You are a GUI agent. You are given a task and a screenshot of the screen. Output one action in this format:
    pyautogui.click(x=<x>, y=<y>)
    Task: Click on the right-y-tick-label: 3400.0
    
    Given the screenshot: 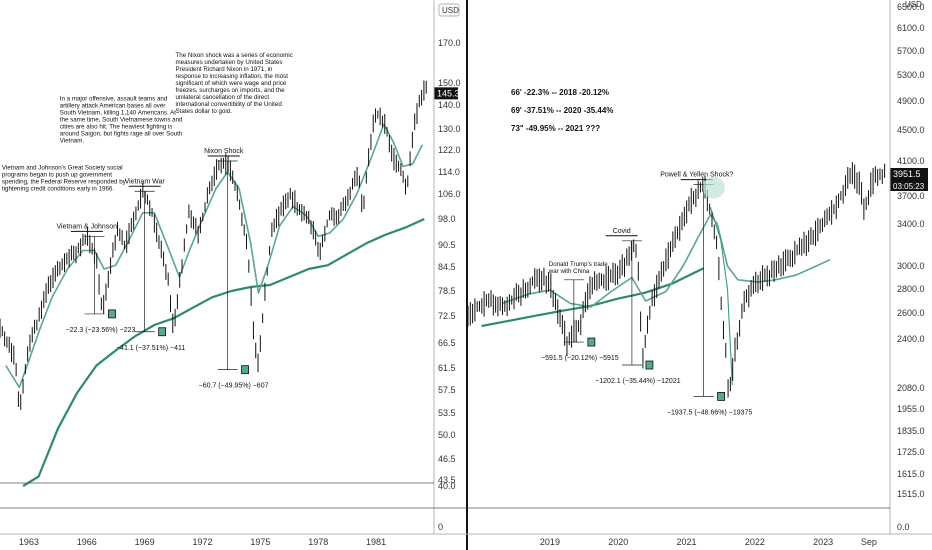 What is the action you would take?
    pyautogui.click(x=911, y=224)
    